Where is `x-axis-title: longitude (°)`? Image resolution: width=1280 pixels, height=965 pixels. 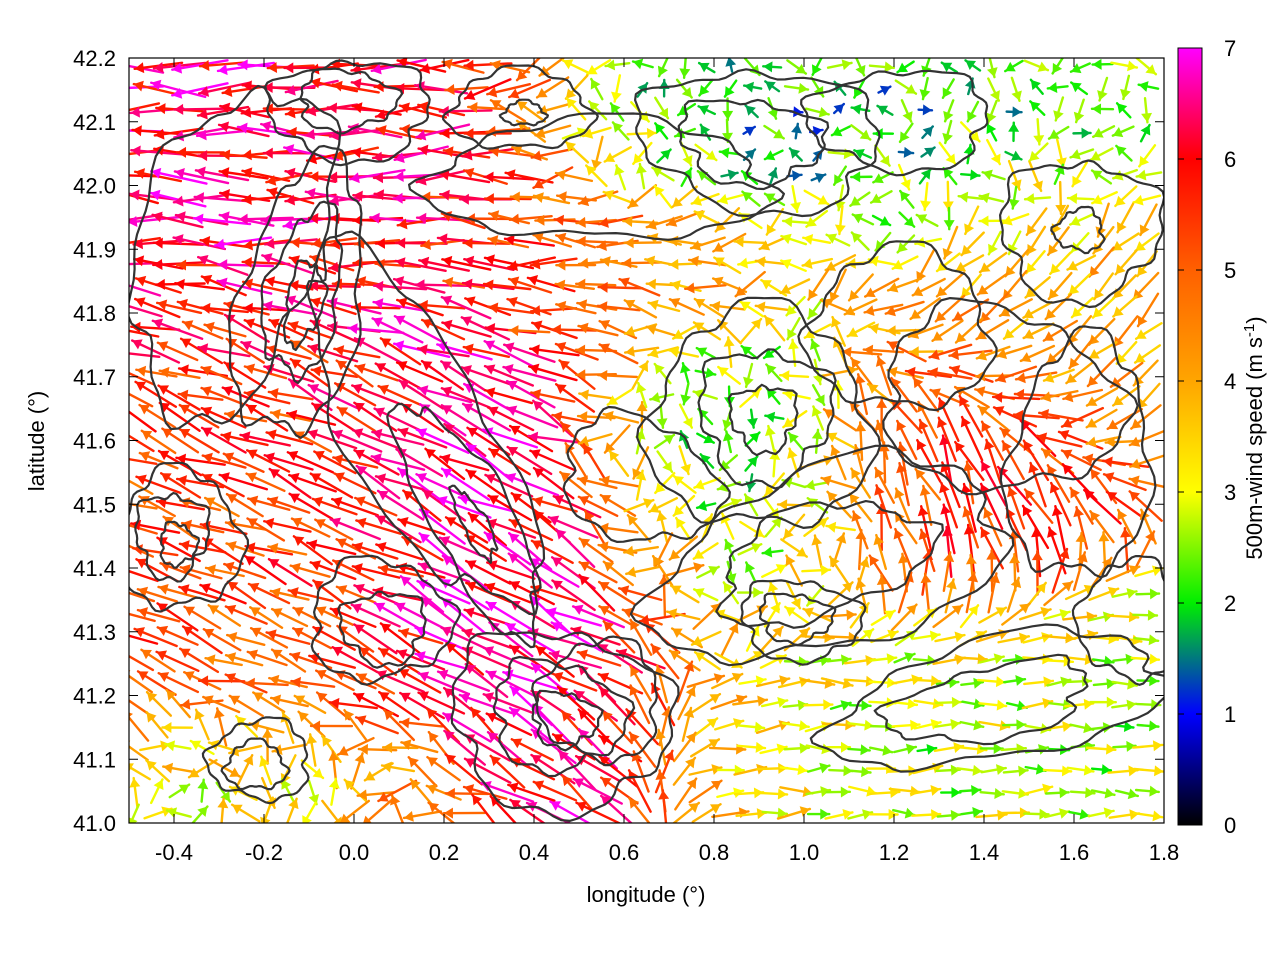 x-axis-title: longitude (°) is located at coordinates (646, 894).